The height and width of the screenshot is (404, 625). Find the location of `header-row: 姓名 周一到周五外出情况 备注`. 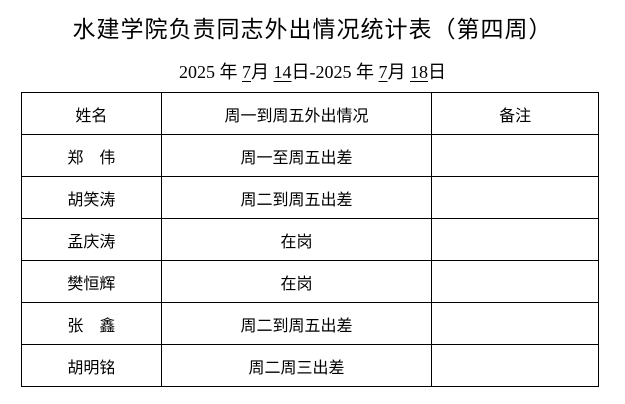

header-row: 姓名 周一到周五外出情况 备注 is located at coordinates (310, 113).